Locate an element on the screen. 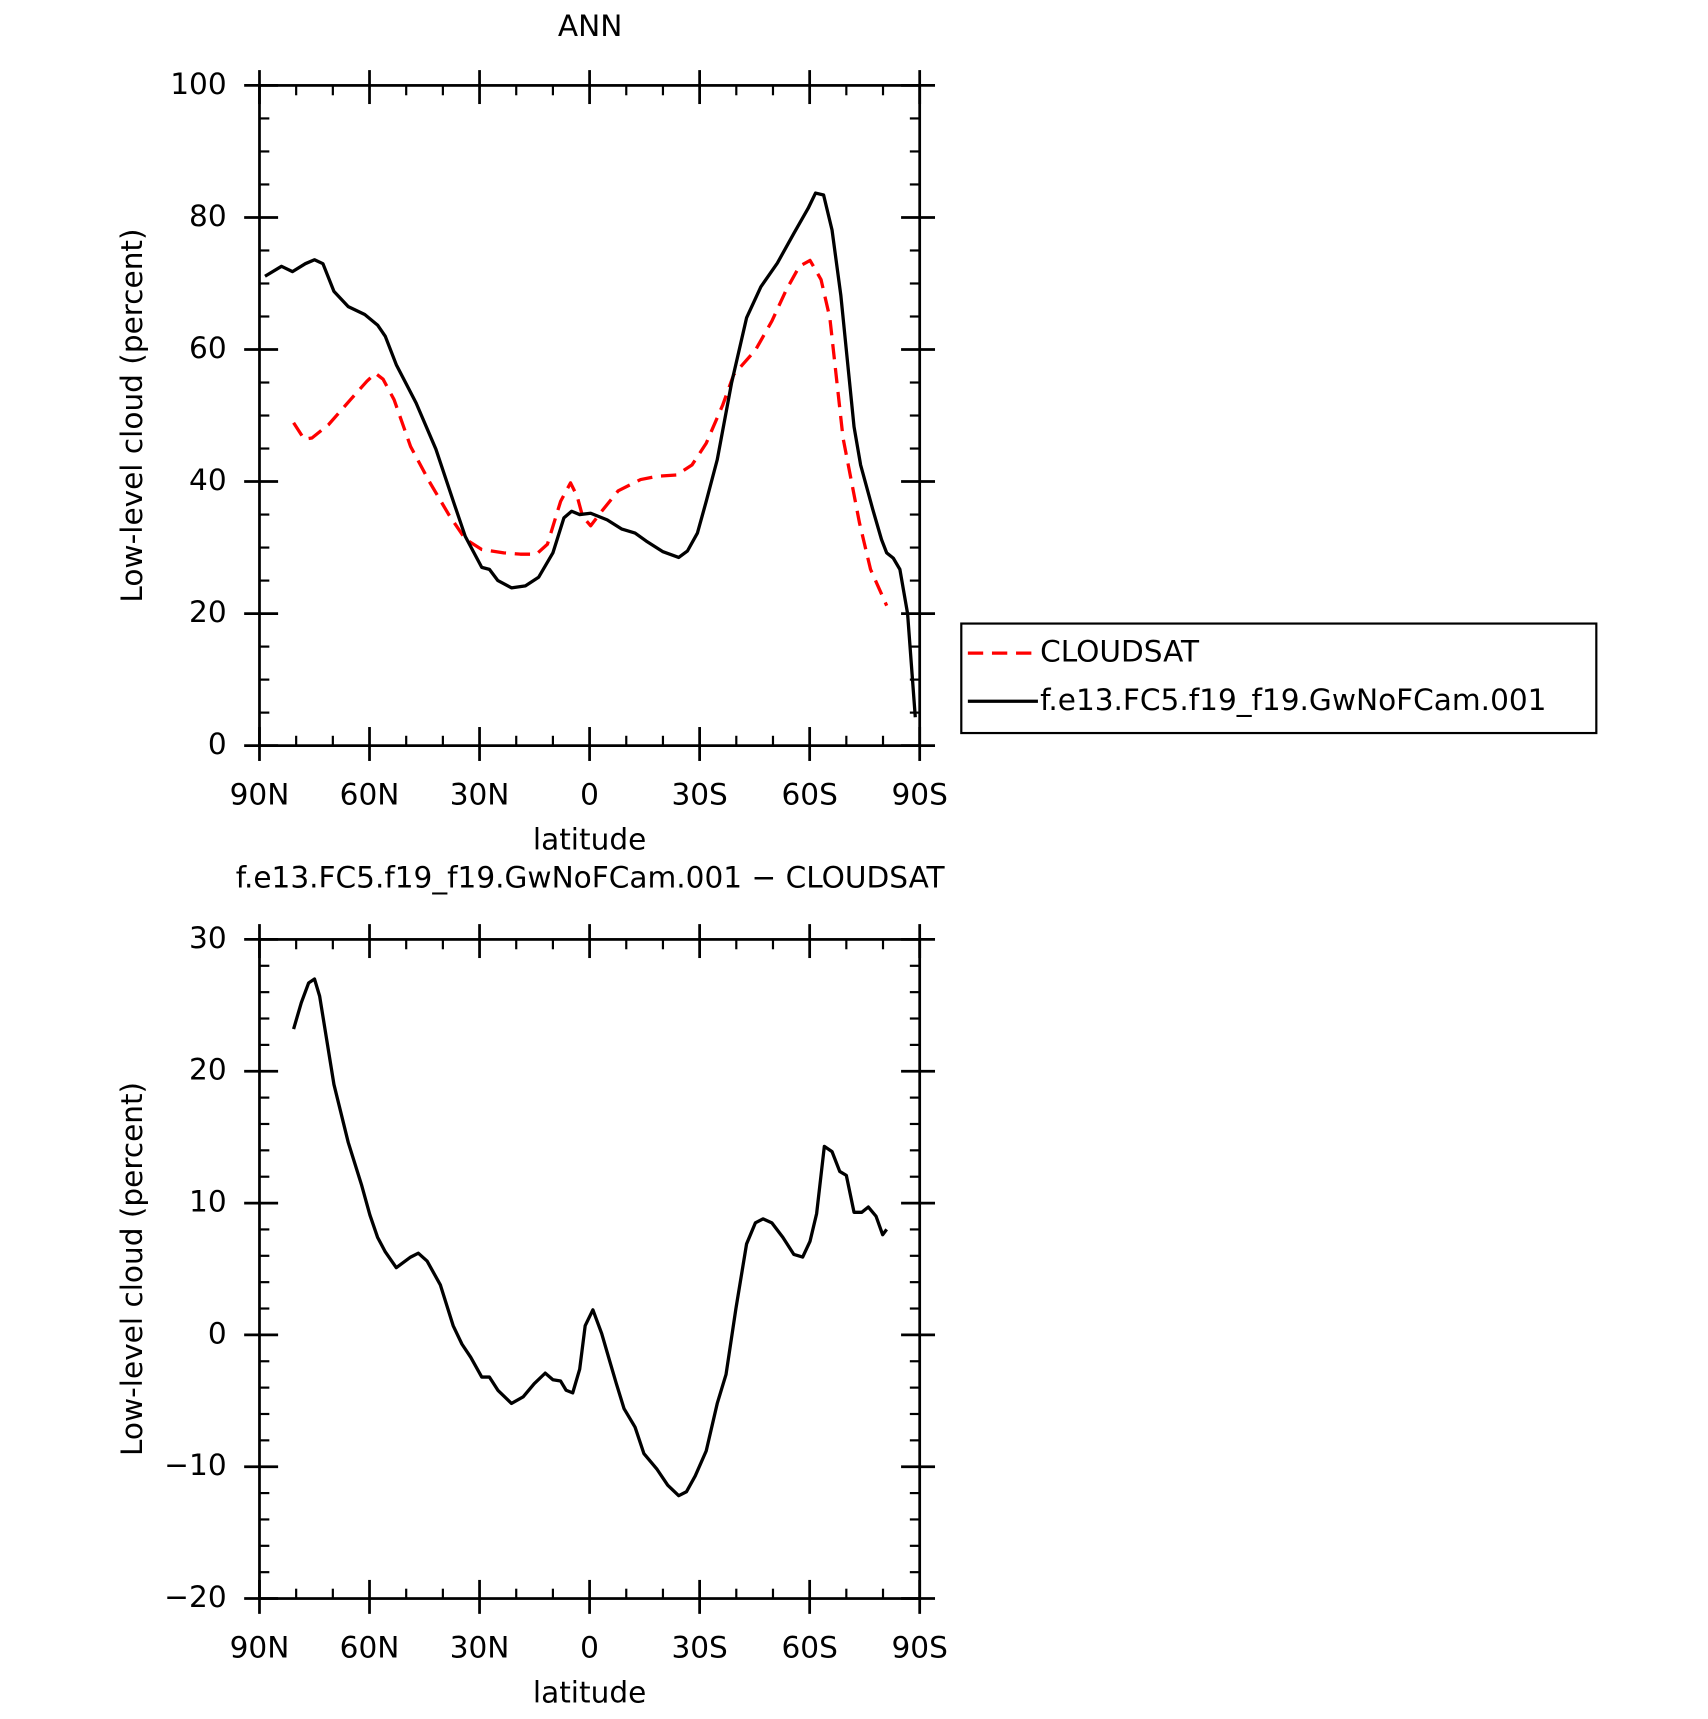 This screenshot has width=1708, height=1719. legend-label: CLOUDSAT is located at coordinates (1120, 652).